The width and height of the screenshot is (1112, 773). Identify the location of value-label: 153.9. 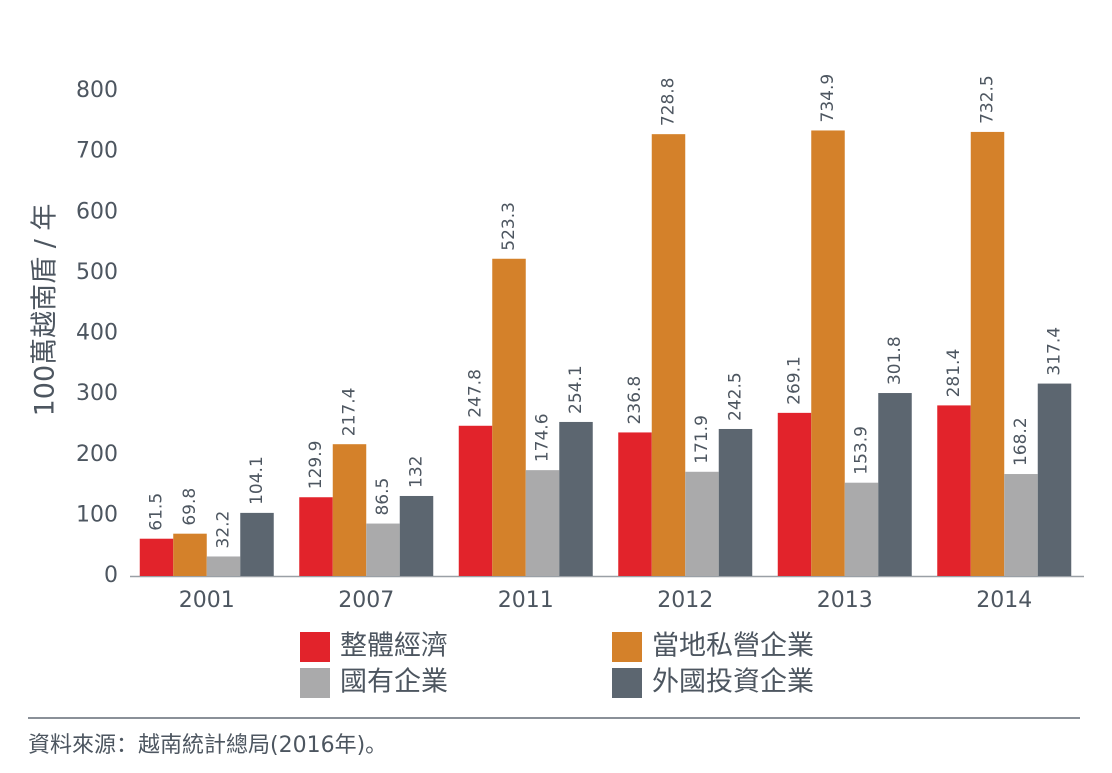
(862, 450).